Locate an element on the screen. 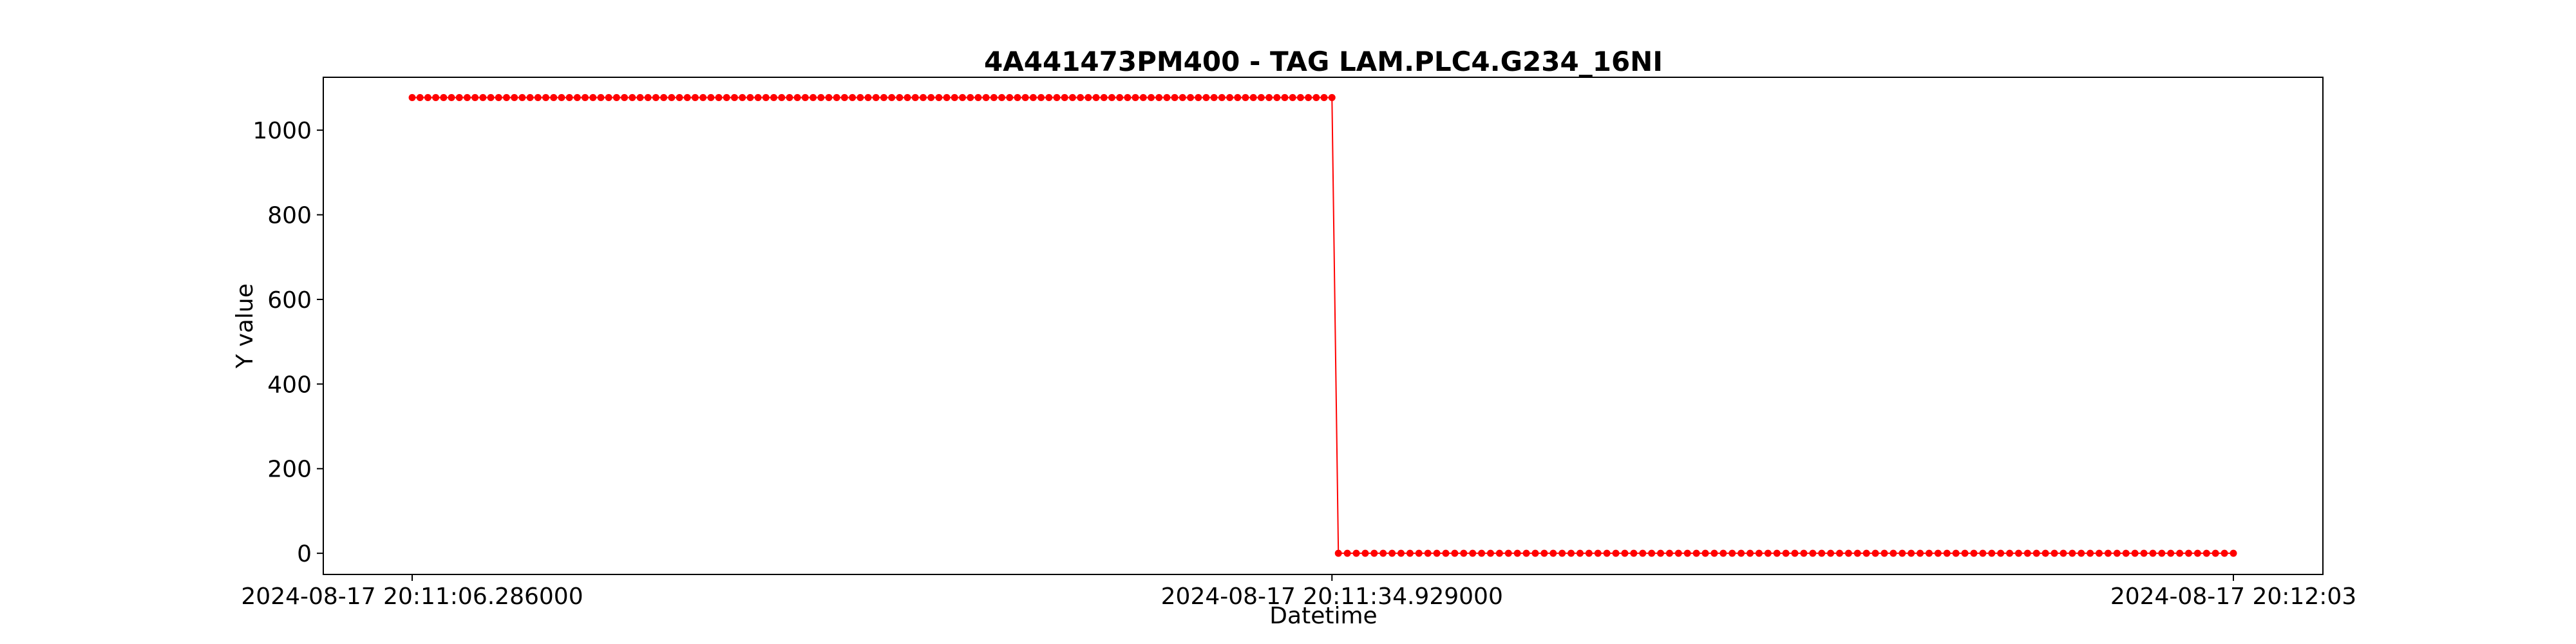 This screenshot has width=2576, height=644. y-tick-label: 1000 is located at coordinates (282, 131).